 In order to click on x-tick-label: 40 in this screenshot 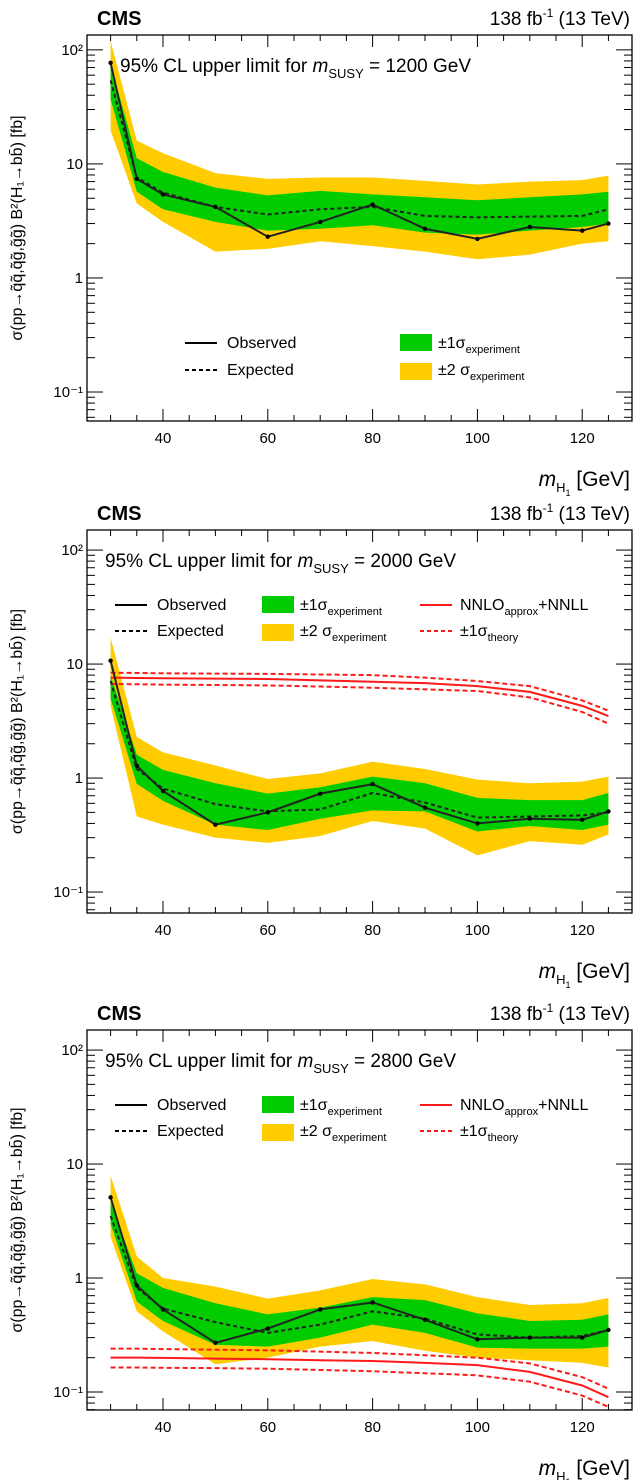, I will do `click(163, 1427)`.